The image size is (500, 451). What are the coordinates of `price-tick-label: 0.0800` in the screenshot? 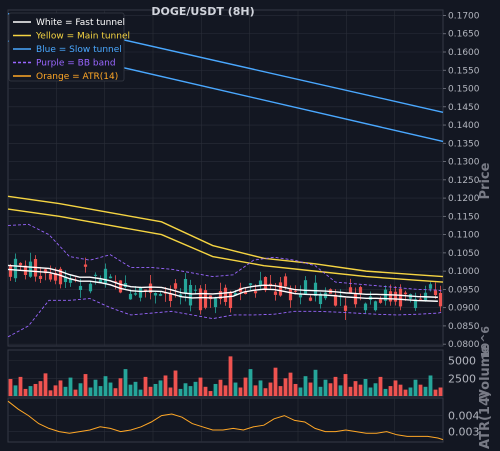 It's located at (464, 345).